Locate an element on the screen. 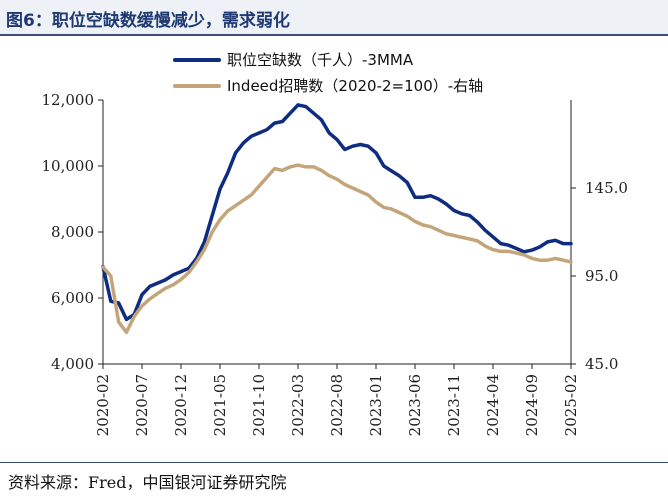 This screenshot has width=668, height=504. x-tick-label: 2020-12 is located at coordinates (181, 405).